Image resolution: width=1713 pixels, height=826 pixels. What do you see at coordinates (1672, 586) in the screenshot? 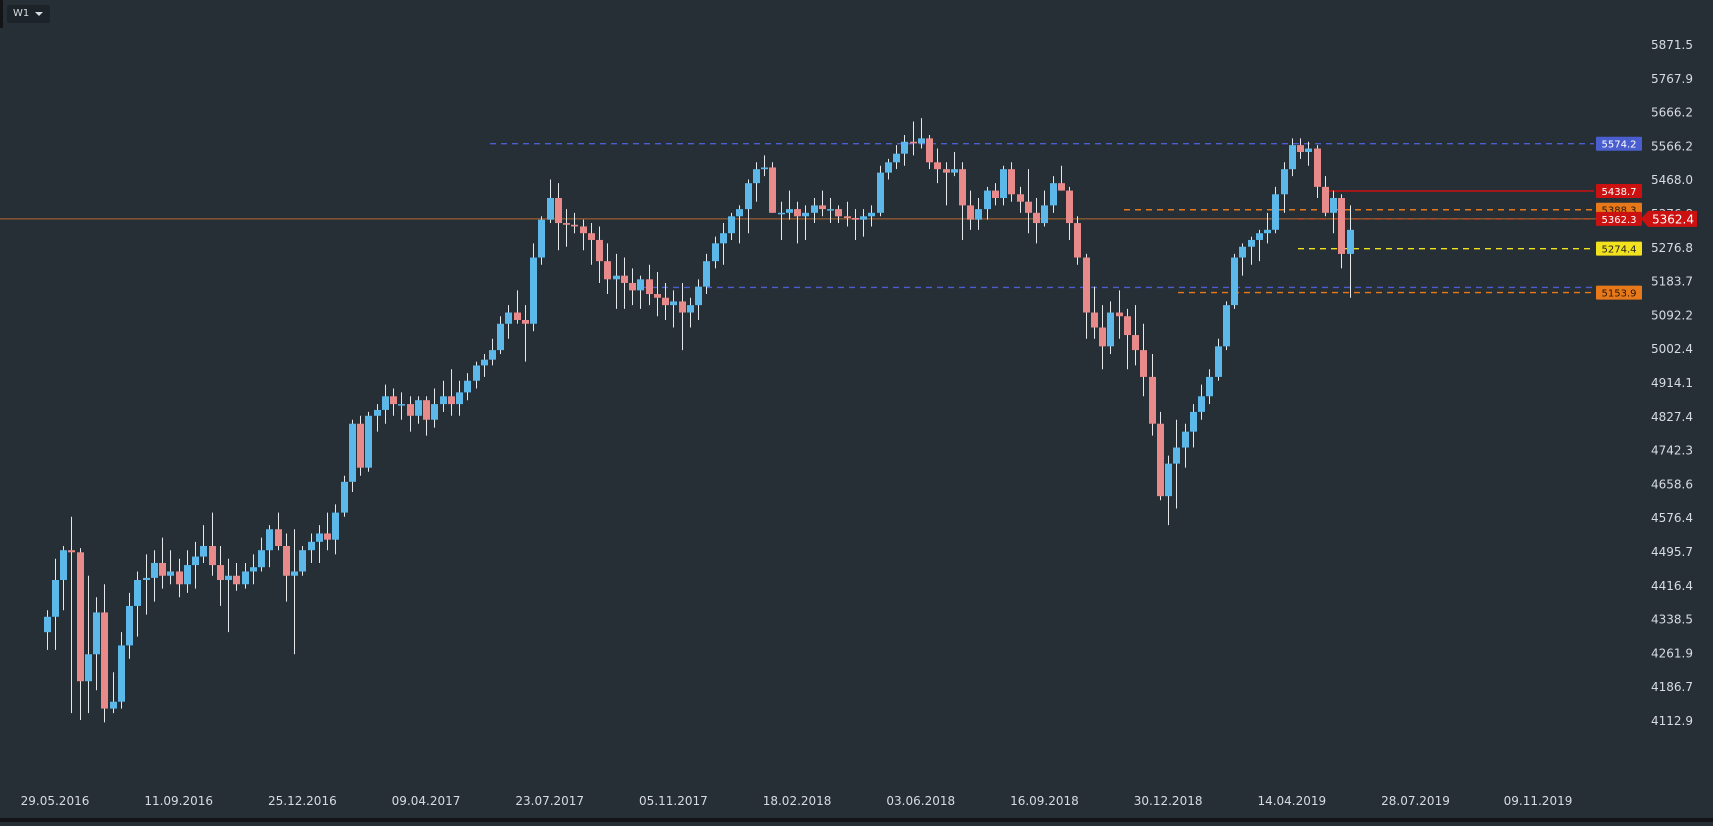
I see `y-axis-tick-label: 4416.4` at bounding box center [1672, 586].